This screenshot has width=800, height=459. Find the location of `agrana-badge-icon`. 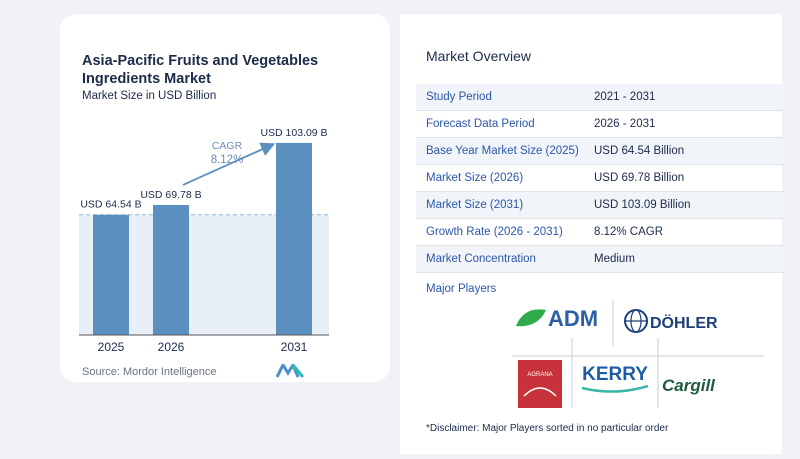

agrana-badge-icon is located at coordinates (540, 384).